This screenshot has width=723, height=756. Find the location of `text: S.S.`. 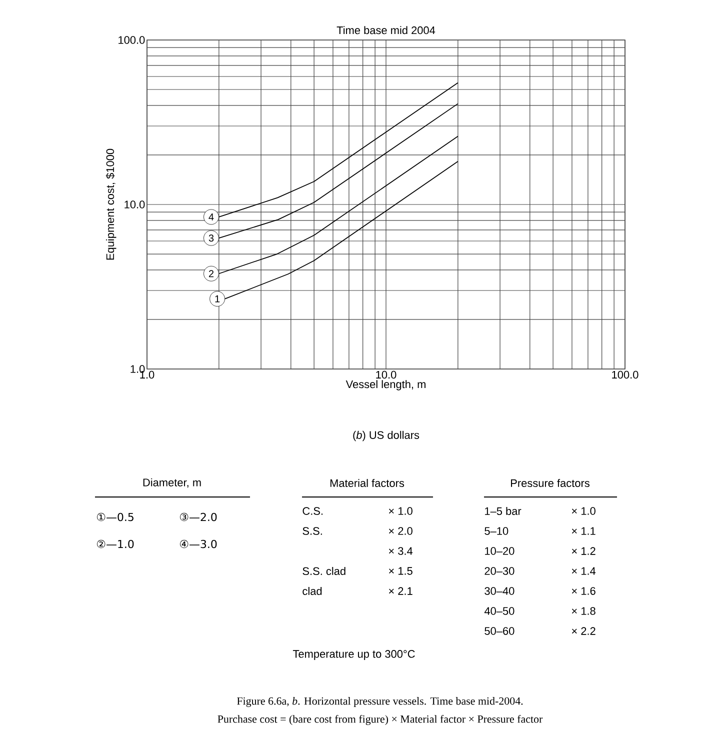

text: S.S. is located at coordinates (312, 531).